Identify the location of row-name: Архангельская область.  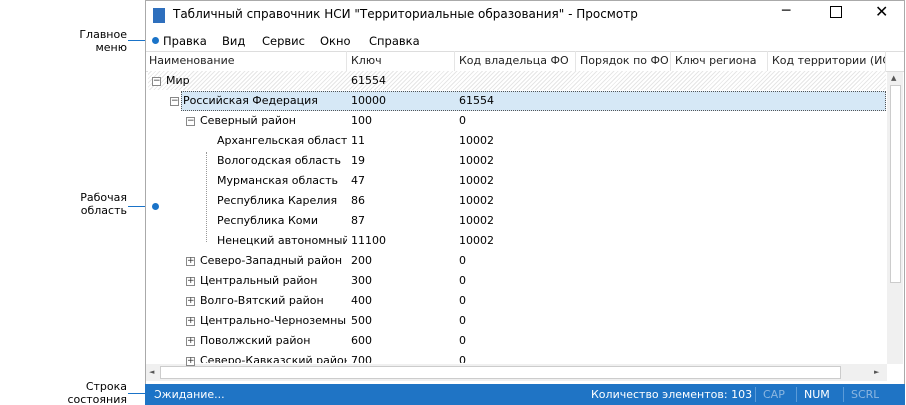
(282, 140).